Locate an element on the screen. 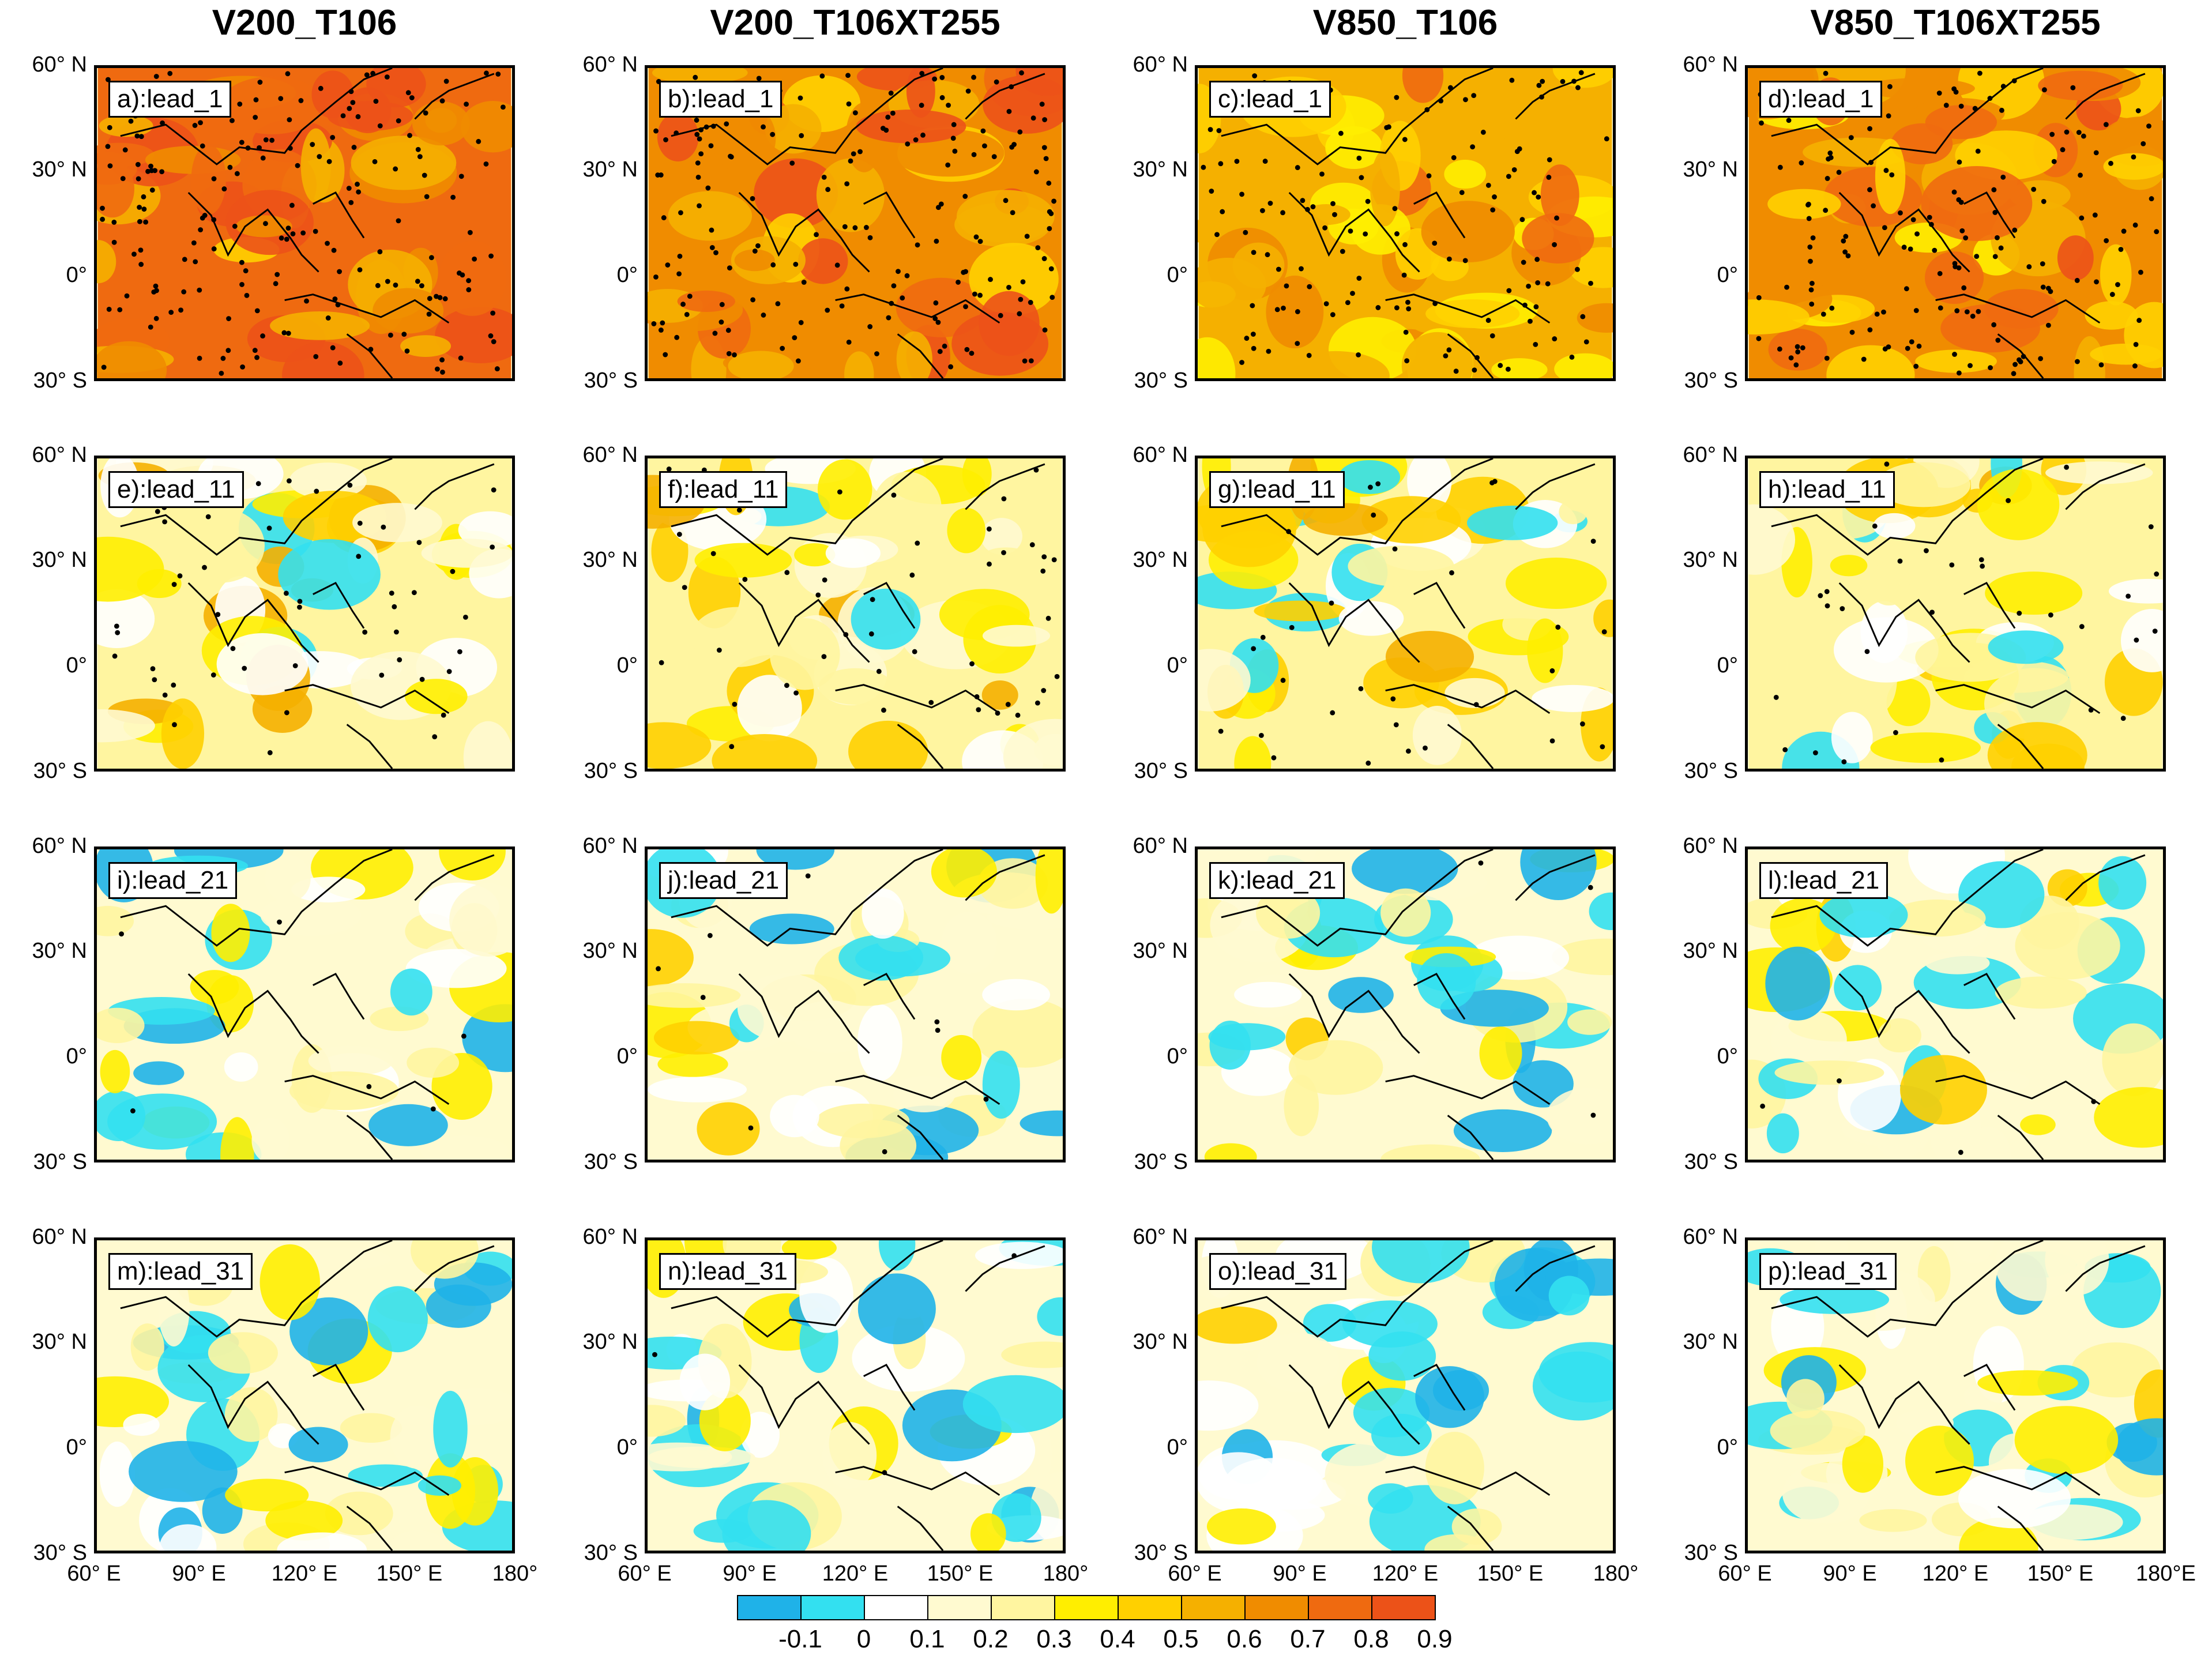 This screenshot has height=1678, width=2212. panel-label: i):lead_21 is located at coordinates (173, 880).